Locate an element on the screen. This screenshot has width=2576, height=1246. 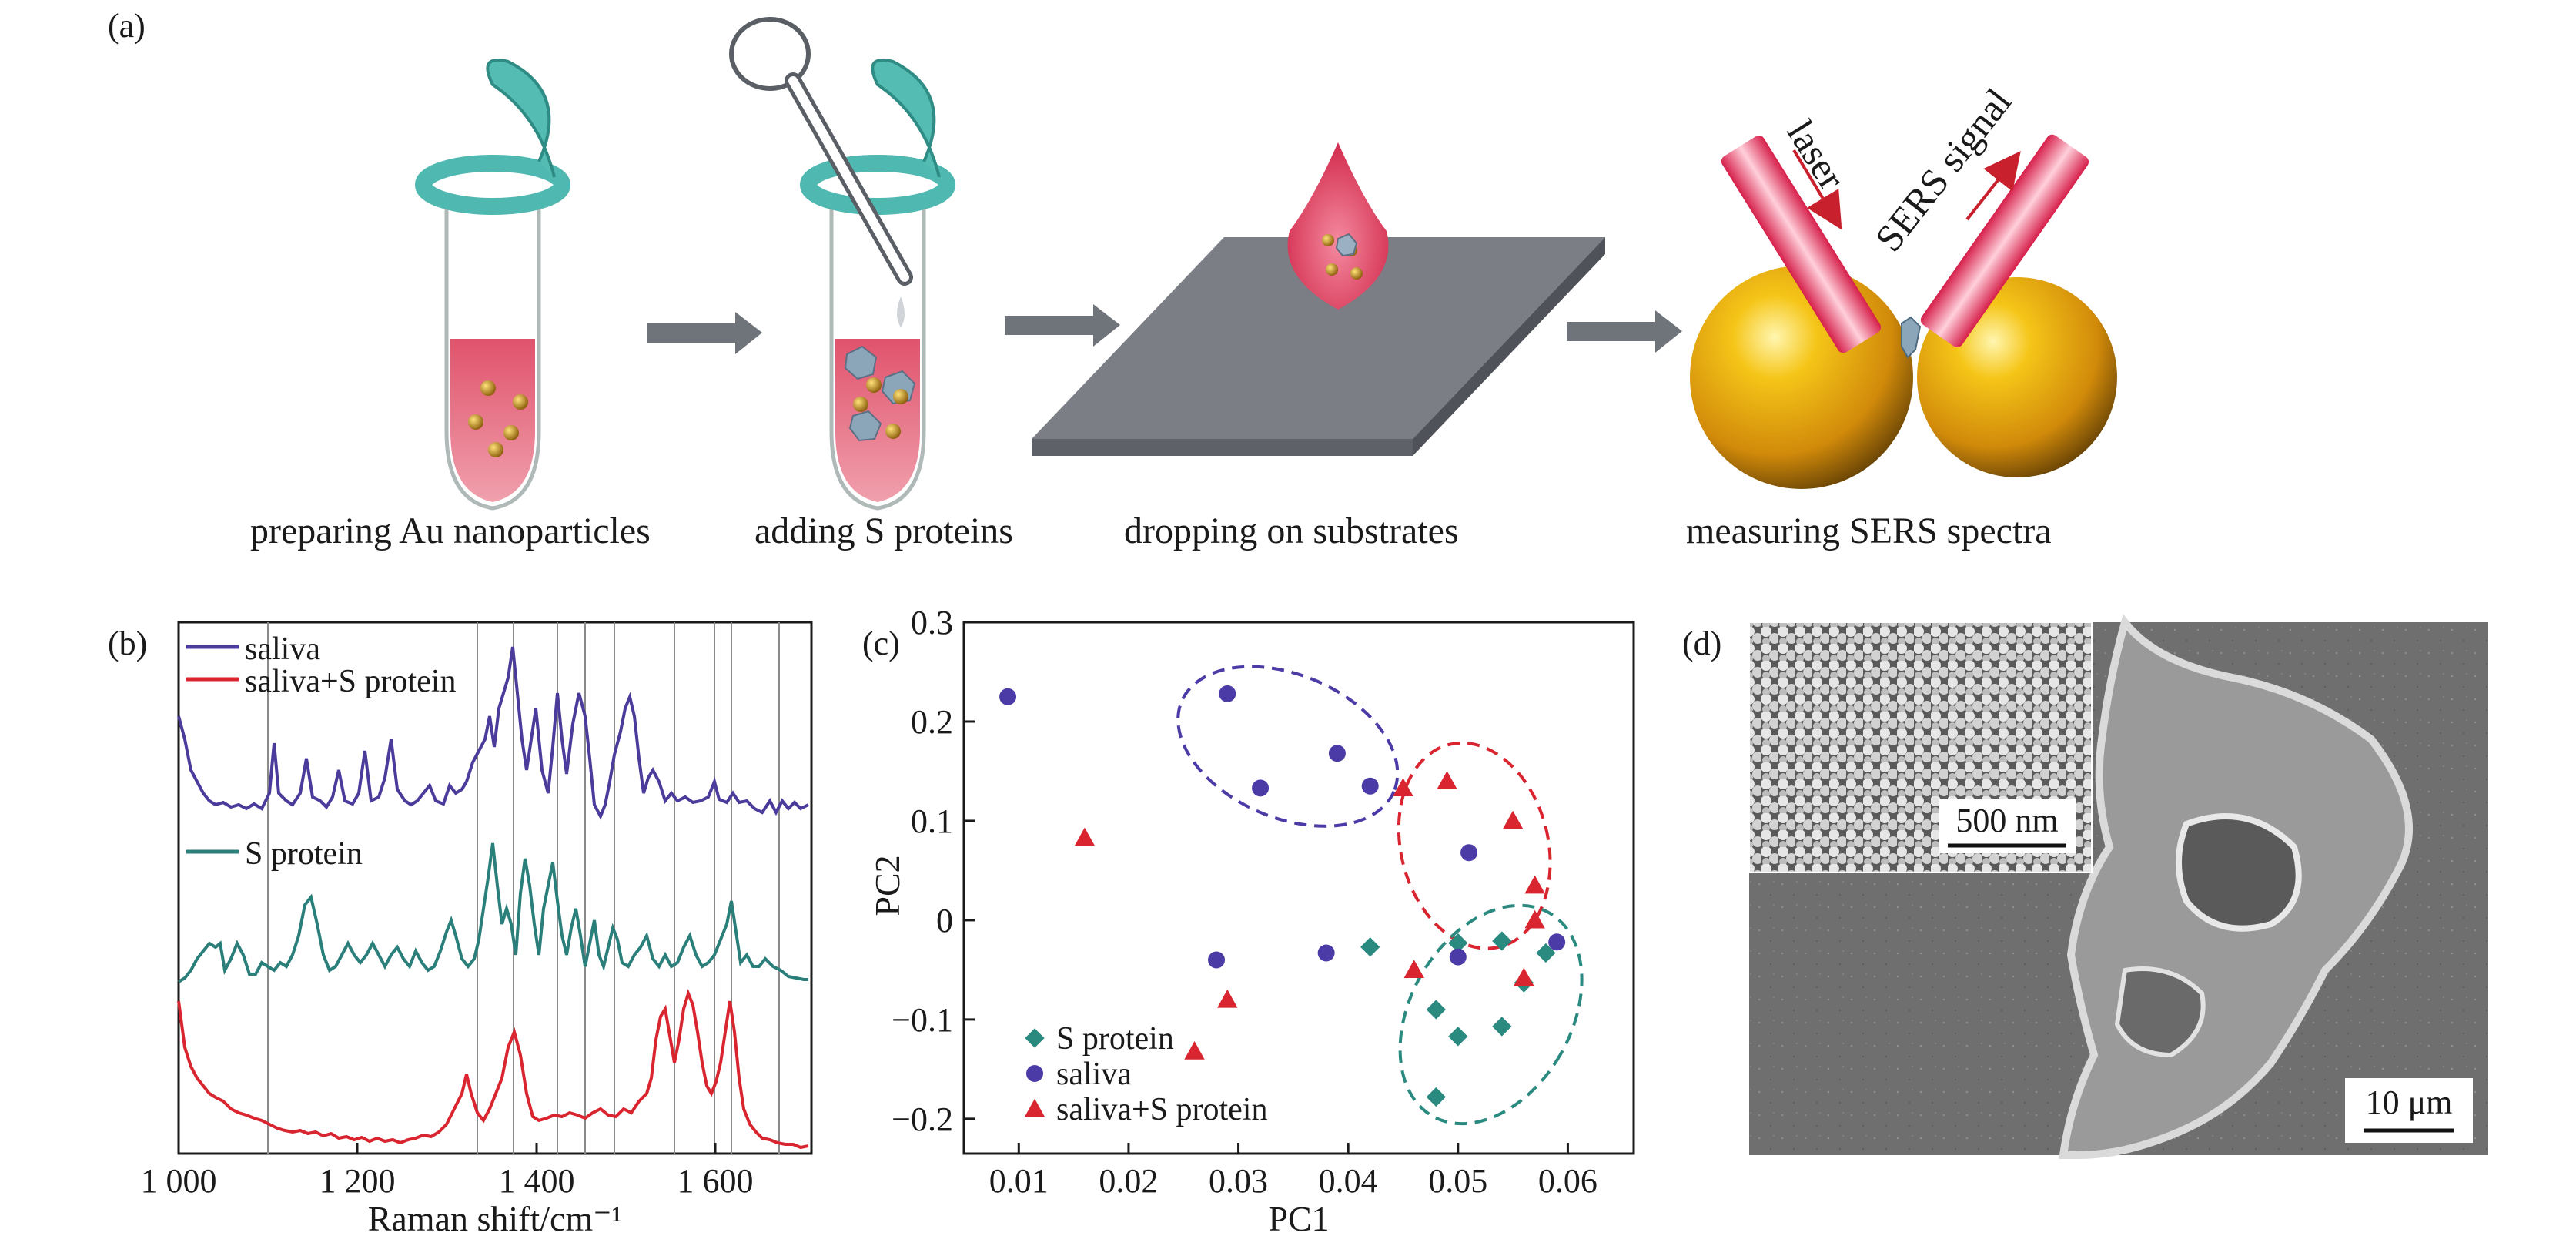
x-tick-label: 0.03 is located at coordinates (1239, 1181).